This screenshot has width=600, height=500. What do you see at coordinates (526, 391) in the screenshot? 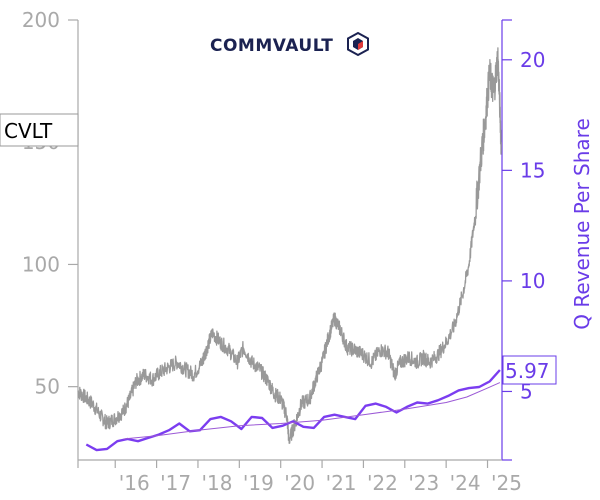
I see `right-tick-label: 5` at bounding box center [526, 391].